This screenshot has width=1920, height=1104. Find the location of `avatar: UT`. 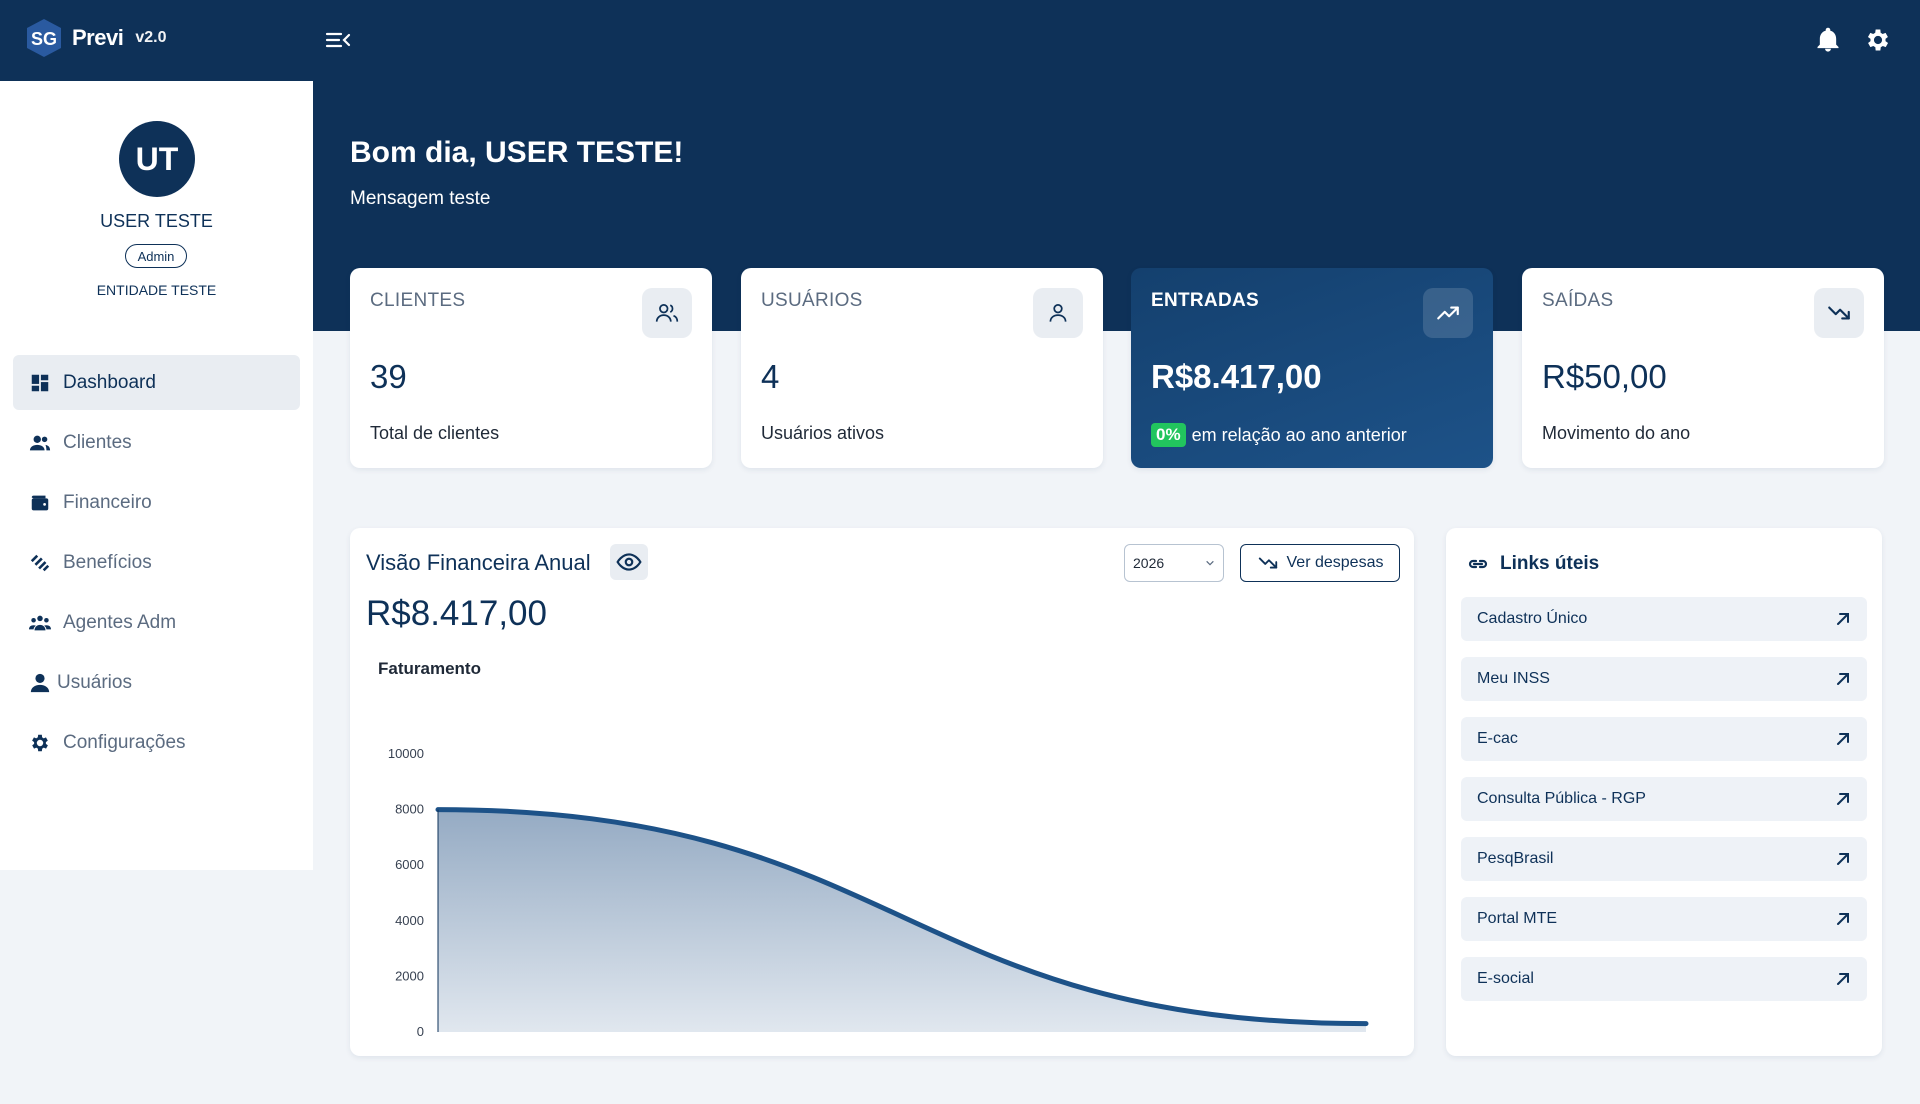

avatar: UT is located at coordinates (157, 159).